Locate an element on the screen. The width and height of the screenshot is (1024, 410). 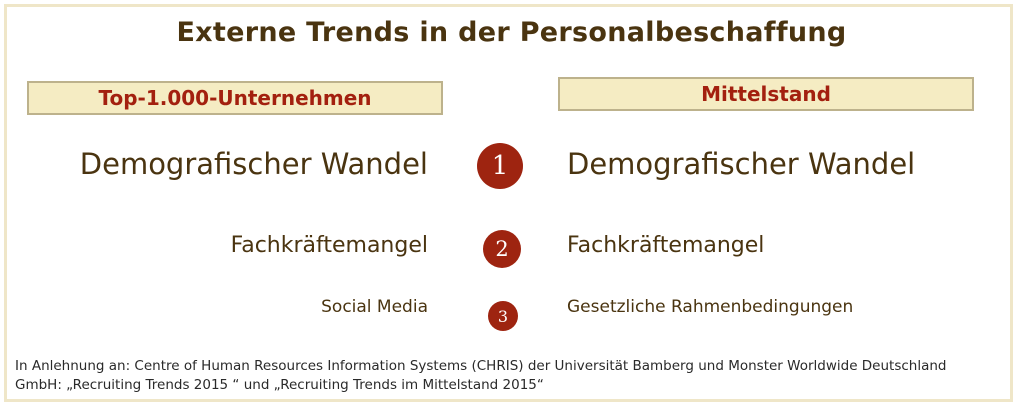
row-1-left-label: Demografischer Wandel is located at coordinates (253, 164).